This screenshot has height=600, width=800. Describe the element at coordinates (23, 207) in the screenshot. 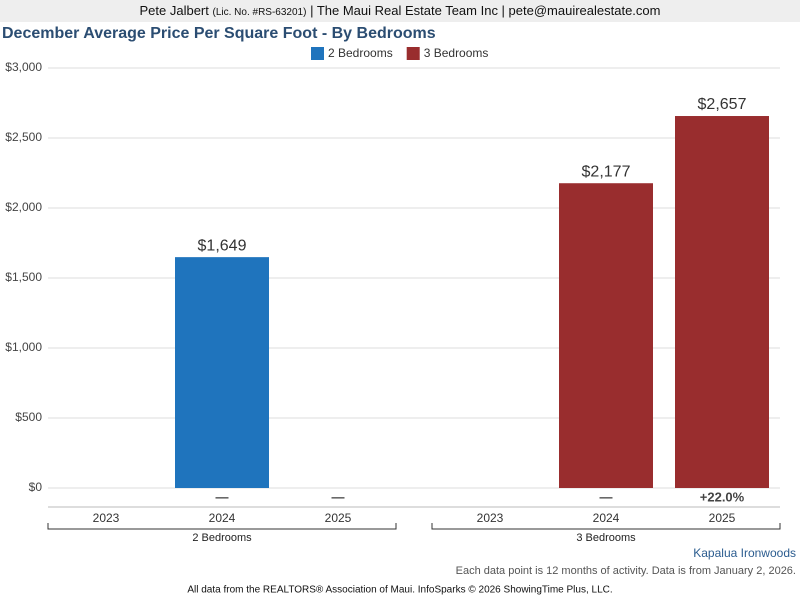

I see `y-tick-label: $2,000` at that location.